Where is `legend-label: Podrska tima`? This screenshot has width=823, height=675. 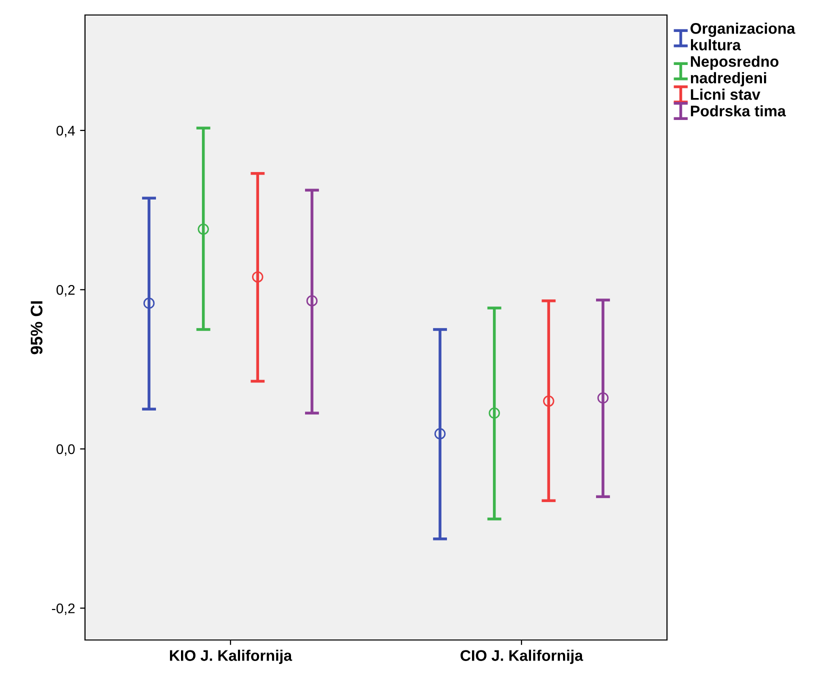 legend-label: Podrska tima is located at coordinates (738, 110).